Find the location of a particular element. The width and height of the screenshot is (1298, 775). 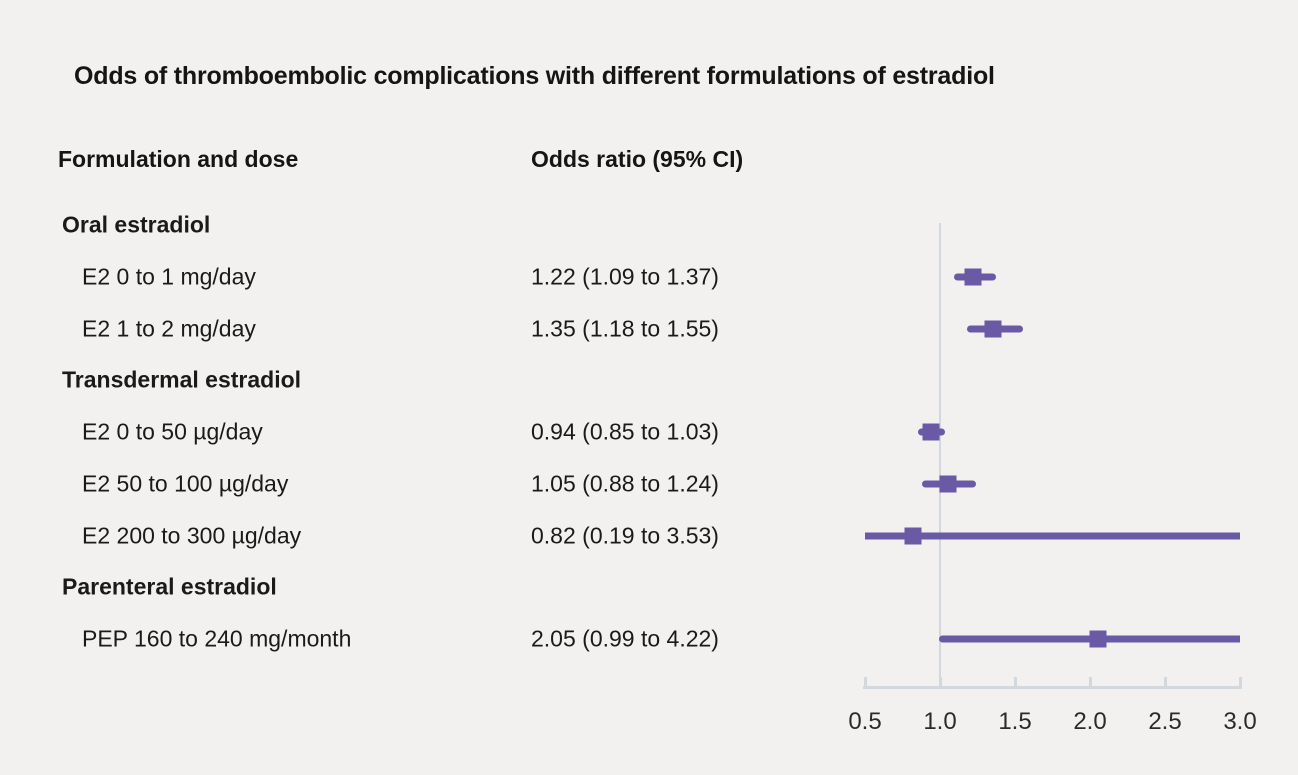

group-label: Parenteral estradiol is located at coordinates (169, 586).